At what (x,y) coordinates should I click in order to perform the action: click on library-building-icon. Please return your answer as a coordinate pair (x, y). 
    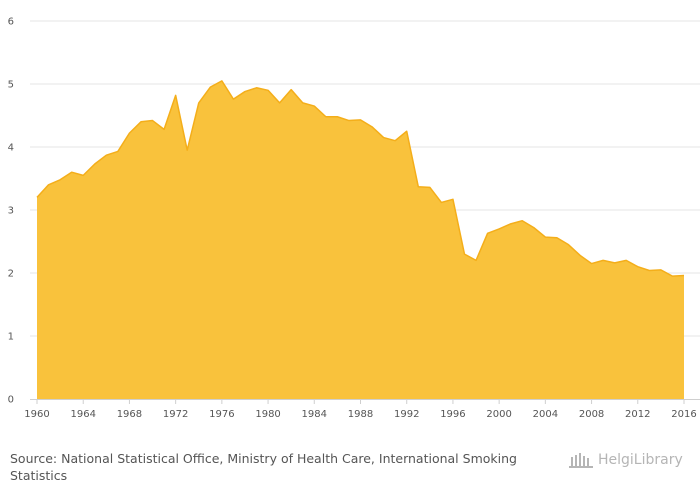
    Looking at the image, I should click on (581, 460).